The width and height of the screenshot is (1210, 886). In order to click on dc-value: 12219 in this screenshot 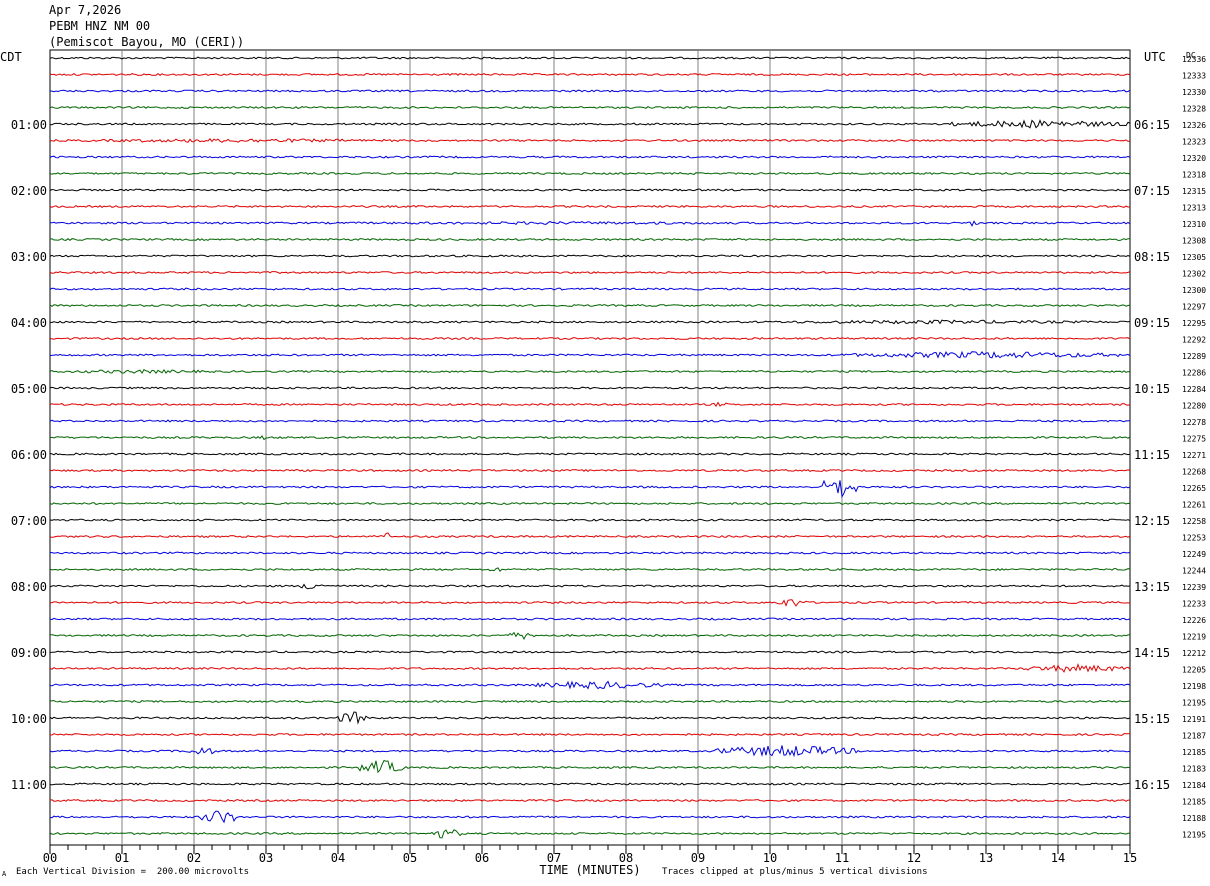, I will do `click(1194, 637)`.